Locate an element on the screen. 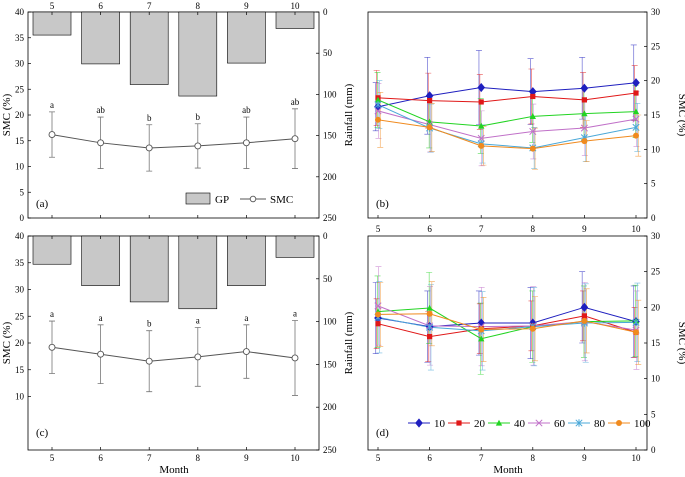 Image resolution: width=685 pixels, height=477 pixels. panel-b-y-tick-label-0: 0 is located at coordinates (653, 218).